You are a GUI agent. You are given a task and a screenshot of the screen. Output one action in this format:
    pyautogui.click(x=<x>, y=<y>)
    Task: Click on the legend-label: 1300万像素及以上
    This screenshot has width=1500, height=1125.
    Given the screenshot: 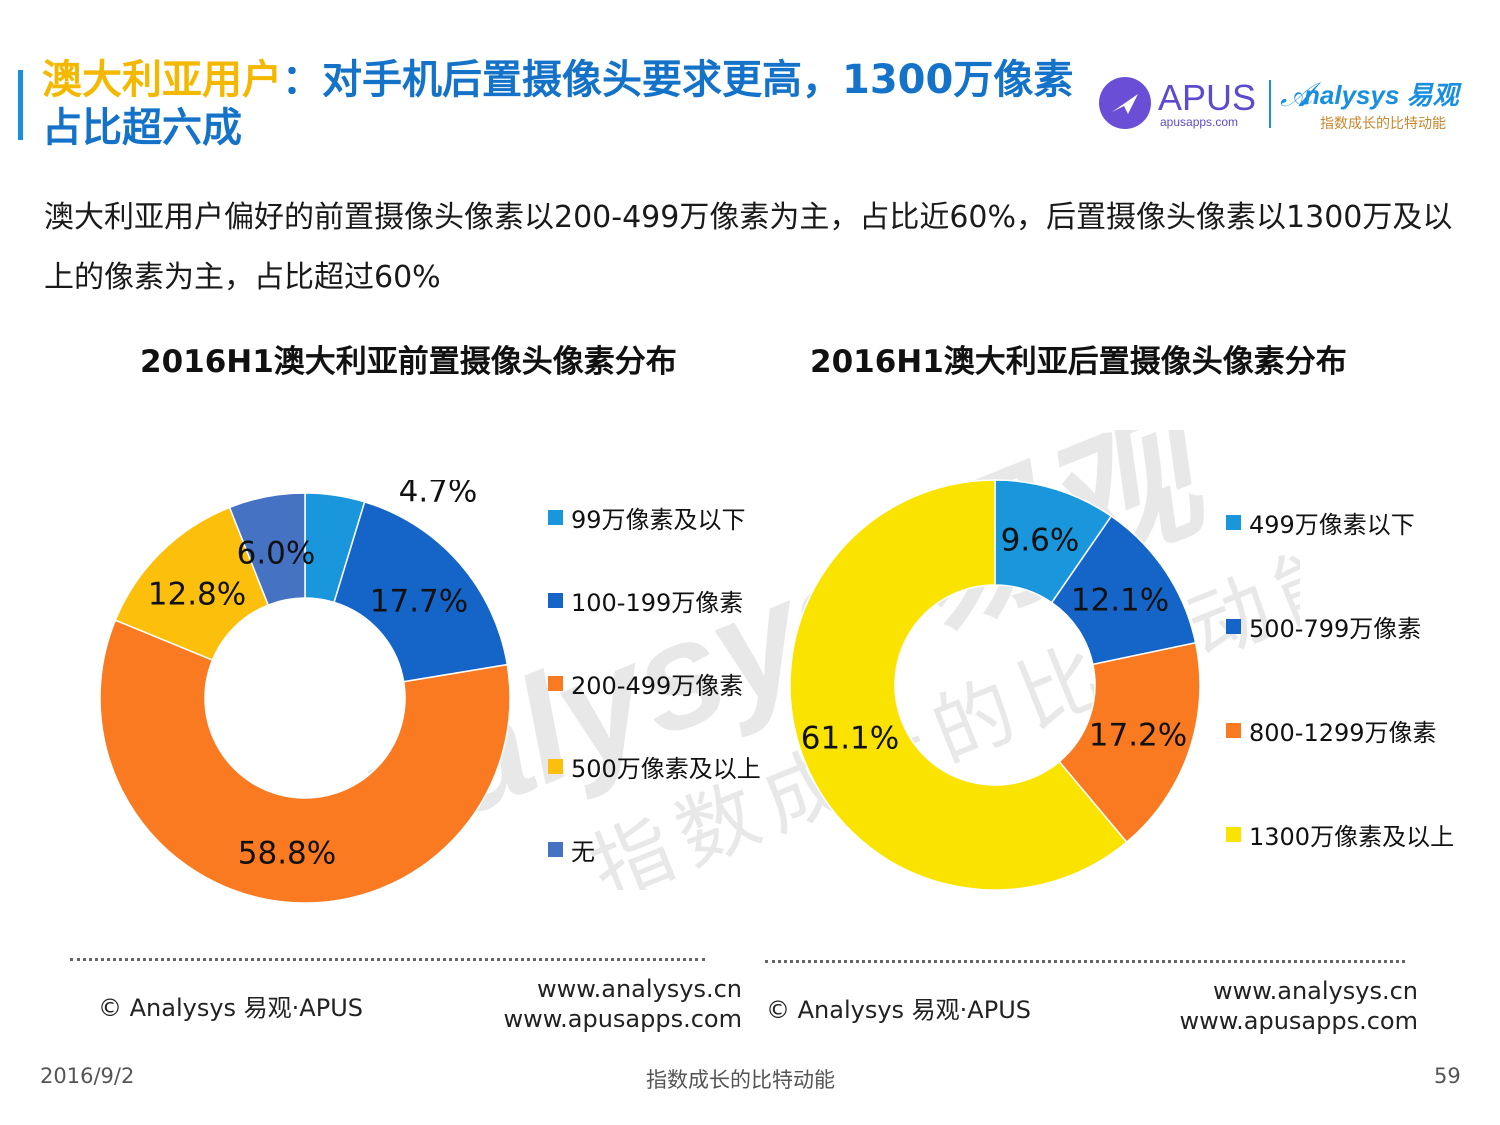 What is the action you would take?
    pyautogui.click(x=1352, y=837)
    